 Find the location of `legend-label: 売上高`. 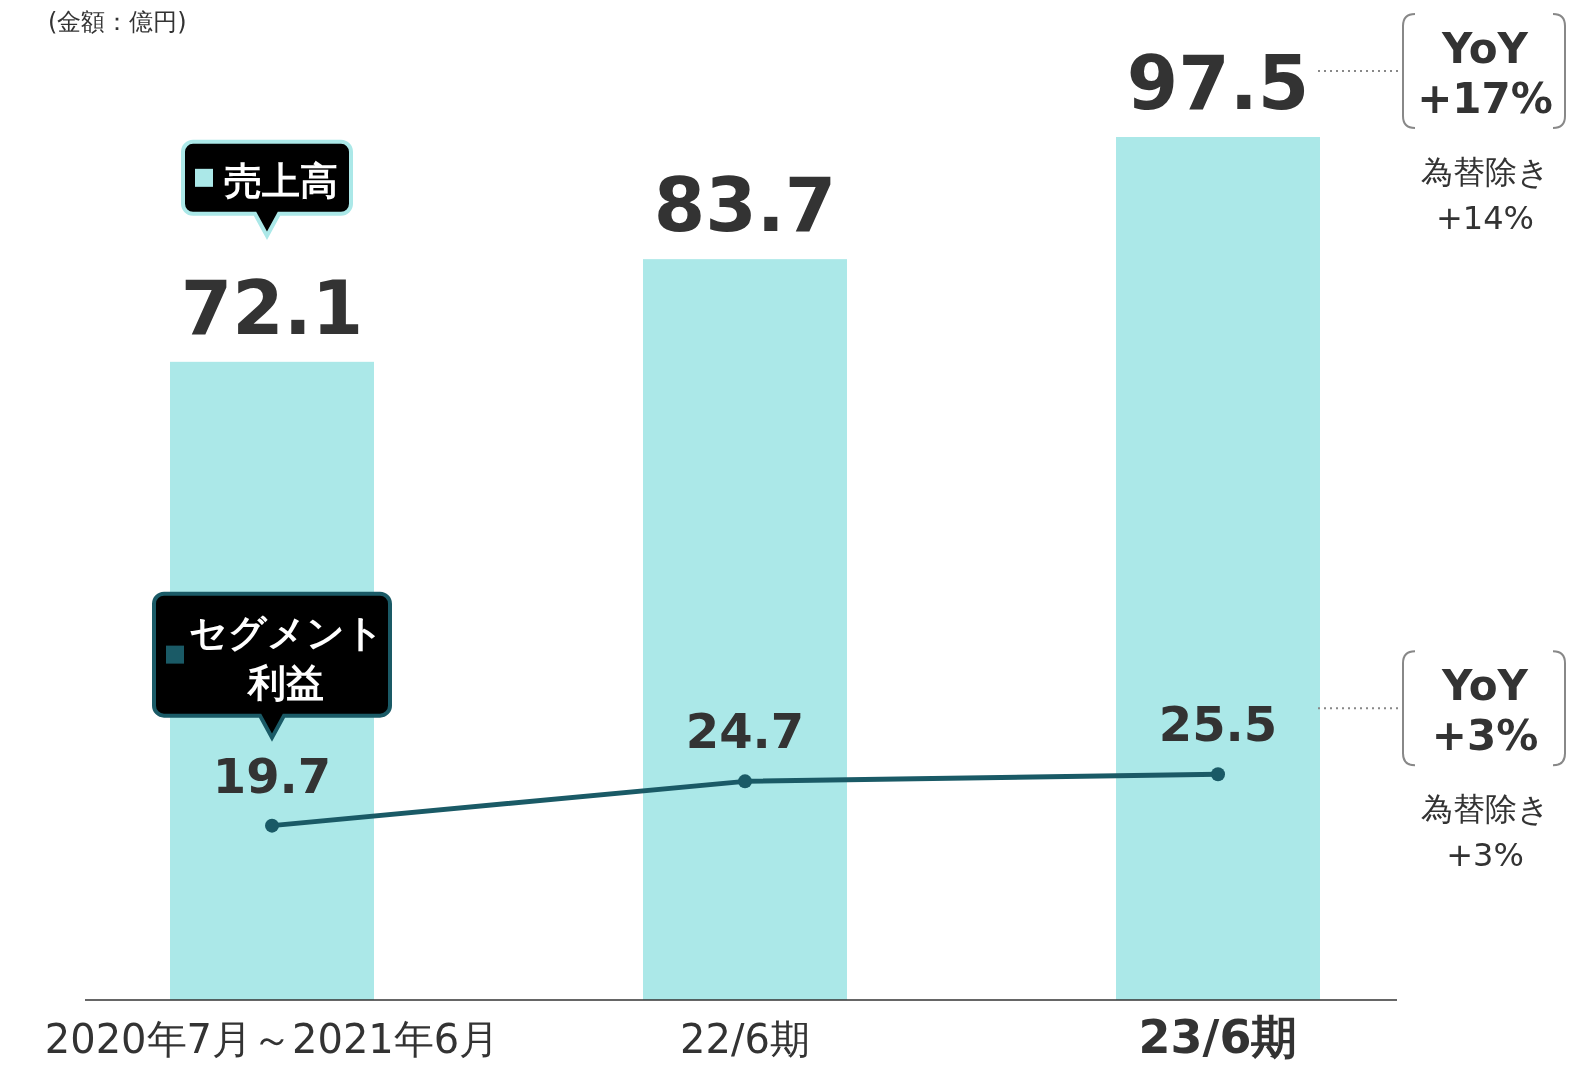

legend-label: 売上高 is located at coordinates (281, 180).